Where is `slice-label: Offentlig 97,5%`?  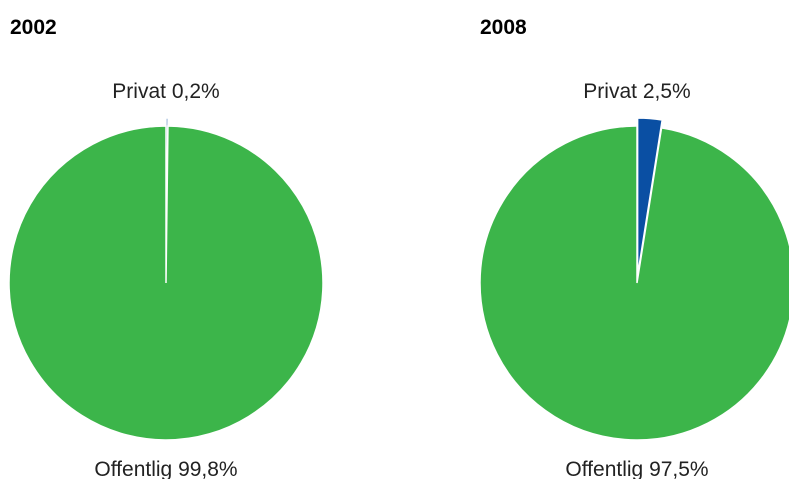
slice-label: Offentlig 97,5% is located at coordinates (636, 468).